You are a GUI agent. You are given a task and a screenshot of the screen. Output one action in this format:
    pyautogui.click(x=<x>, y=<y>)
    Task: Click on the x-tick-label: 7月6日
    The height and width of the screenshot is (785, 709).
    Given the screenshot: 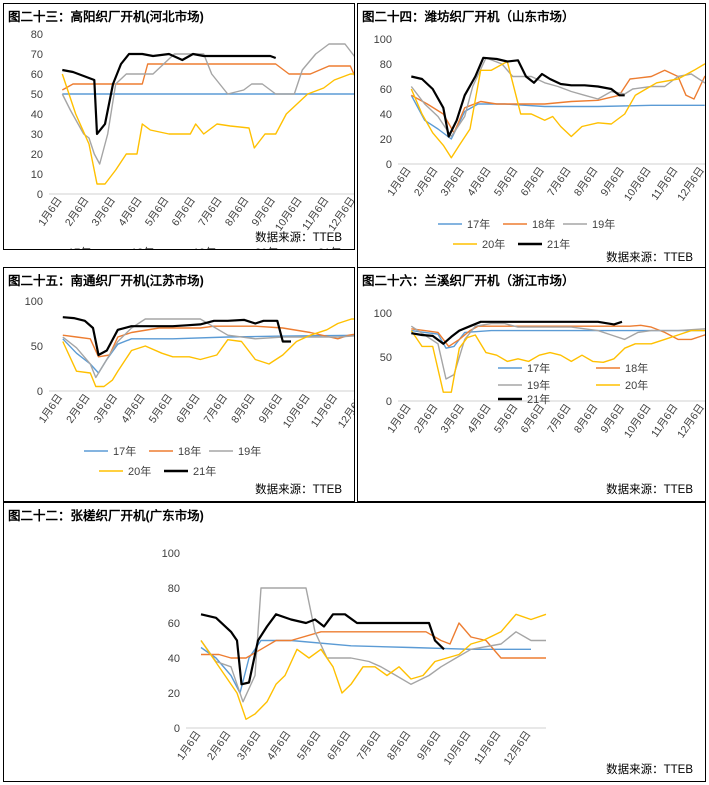 What is the action you would take?
    pyautogui.click(x=210, y=212)
    